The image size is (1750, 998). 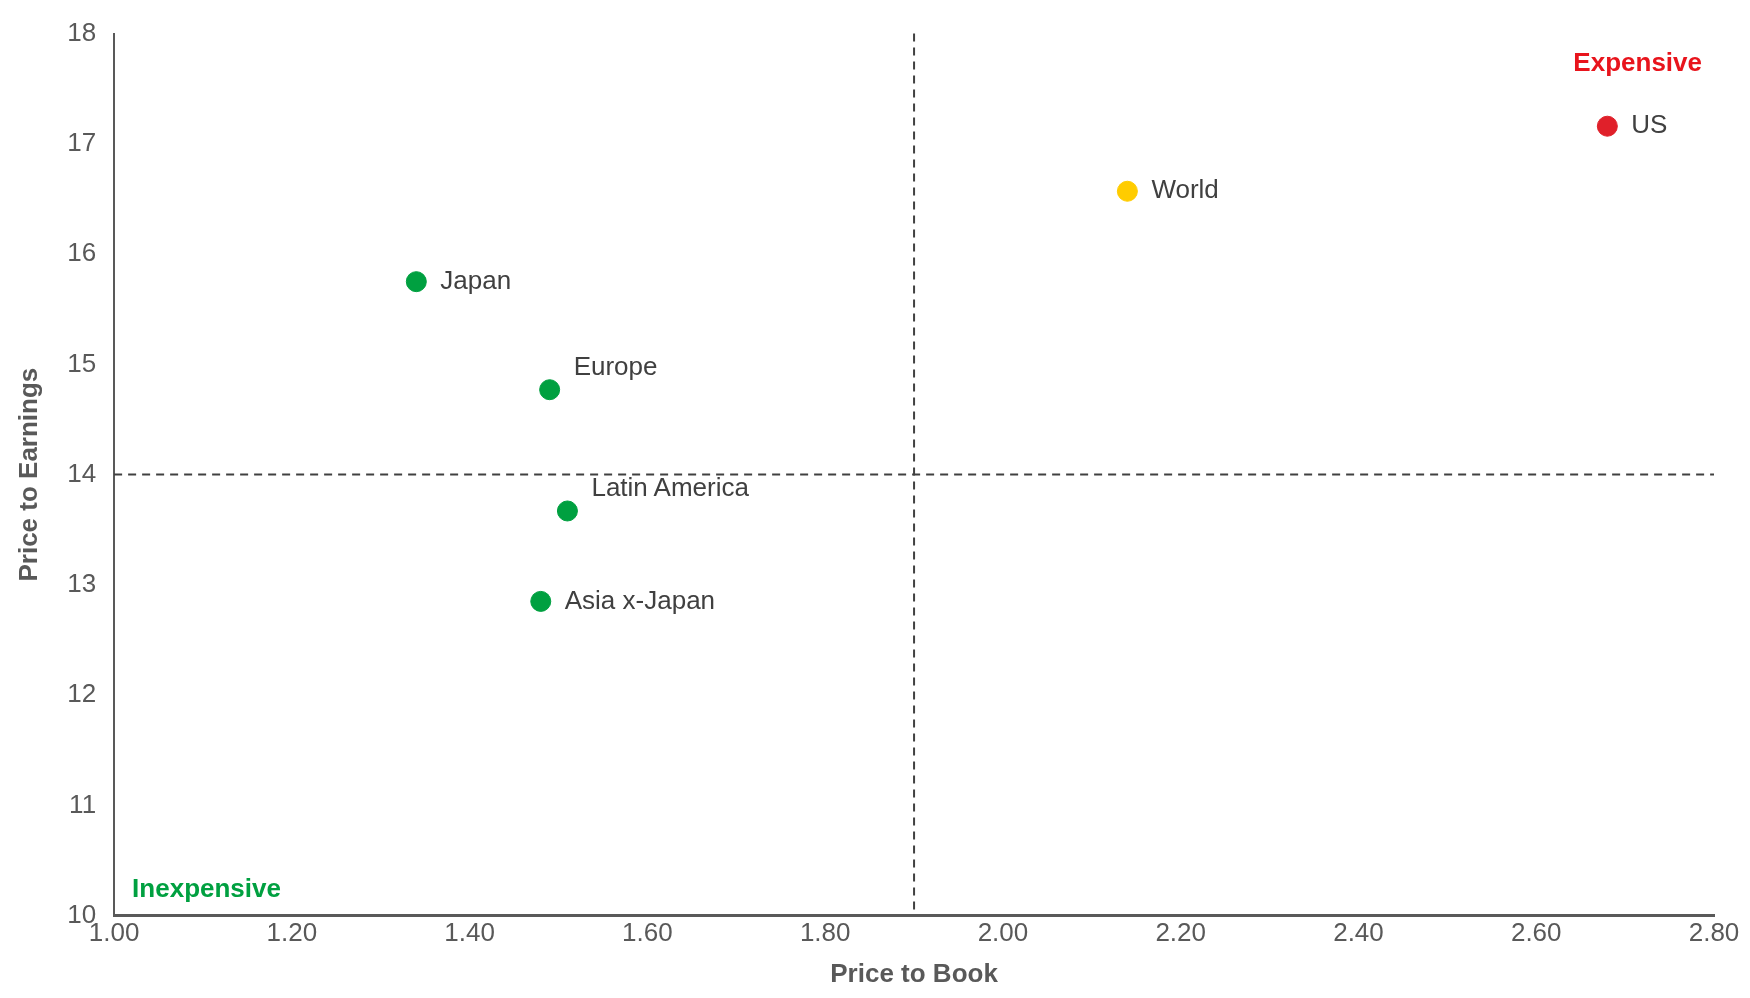 I want to click on y-tick-label: 14, so click(x=82, y=472).